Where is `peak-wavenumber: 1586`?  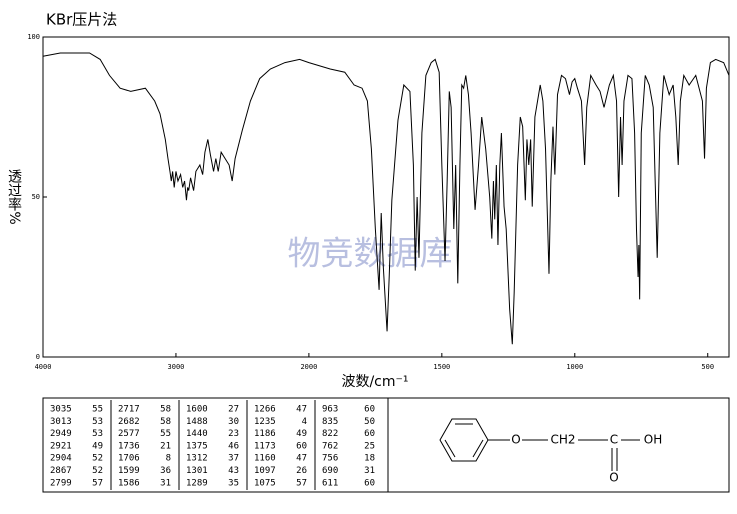
peak-wavenumber: 1586 is located at coordinates (129, 483).